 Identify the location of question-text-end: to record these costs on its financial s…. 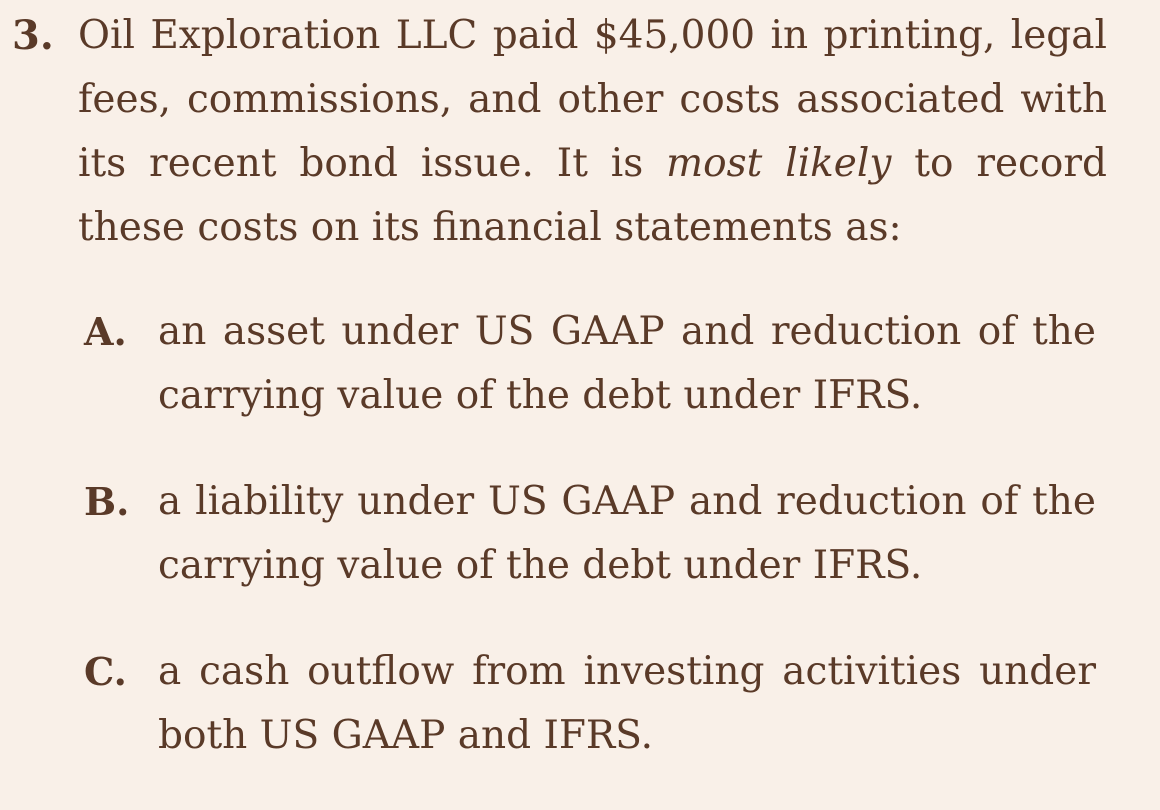
(592, 195).